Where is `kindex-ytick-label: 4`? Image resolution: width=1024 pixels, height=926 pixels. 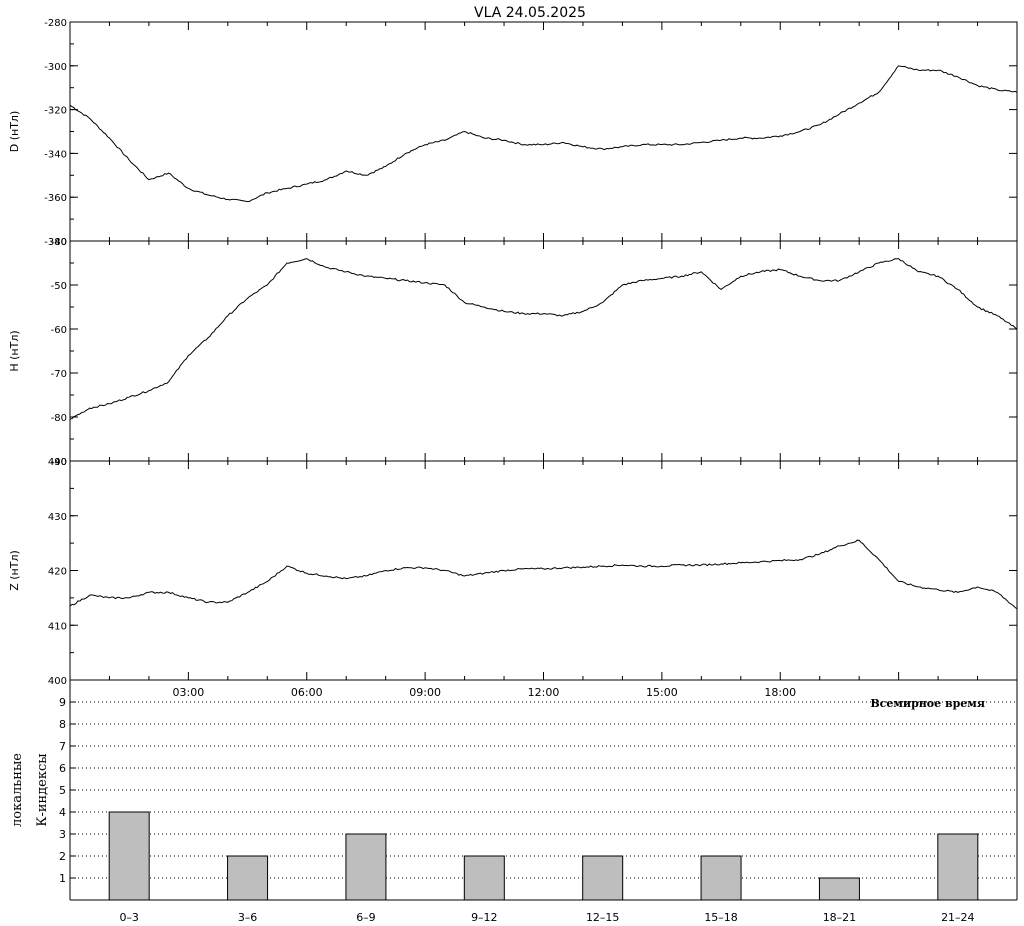
kindex-ytick-label: 4 is located at coordinates (62, 812).